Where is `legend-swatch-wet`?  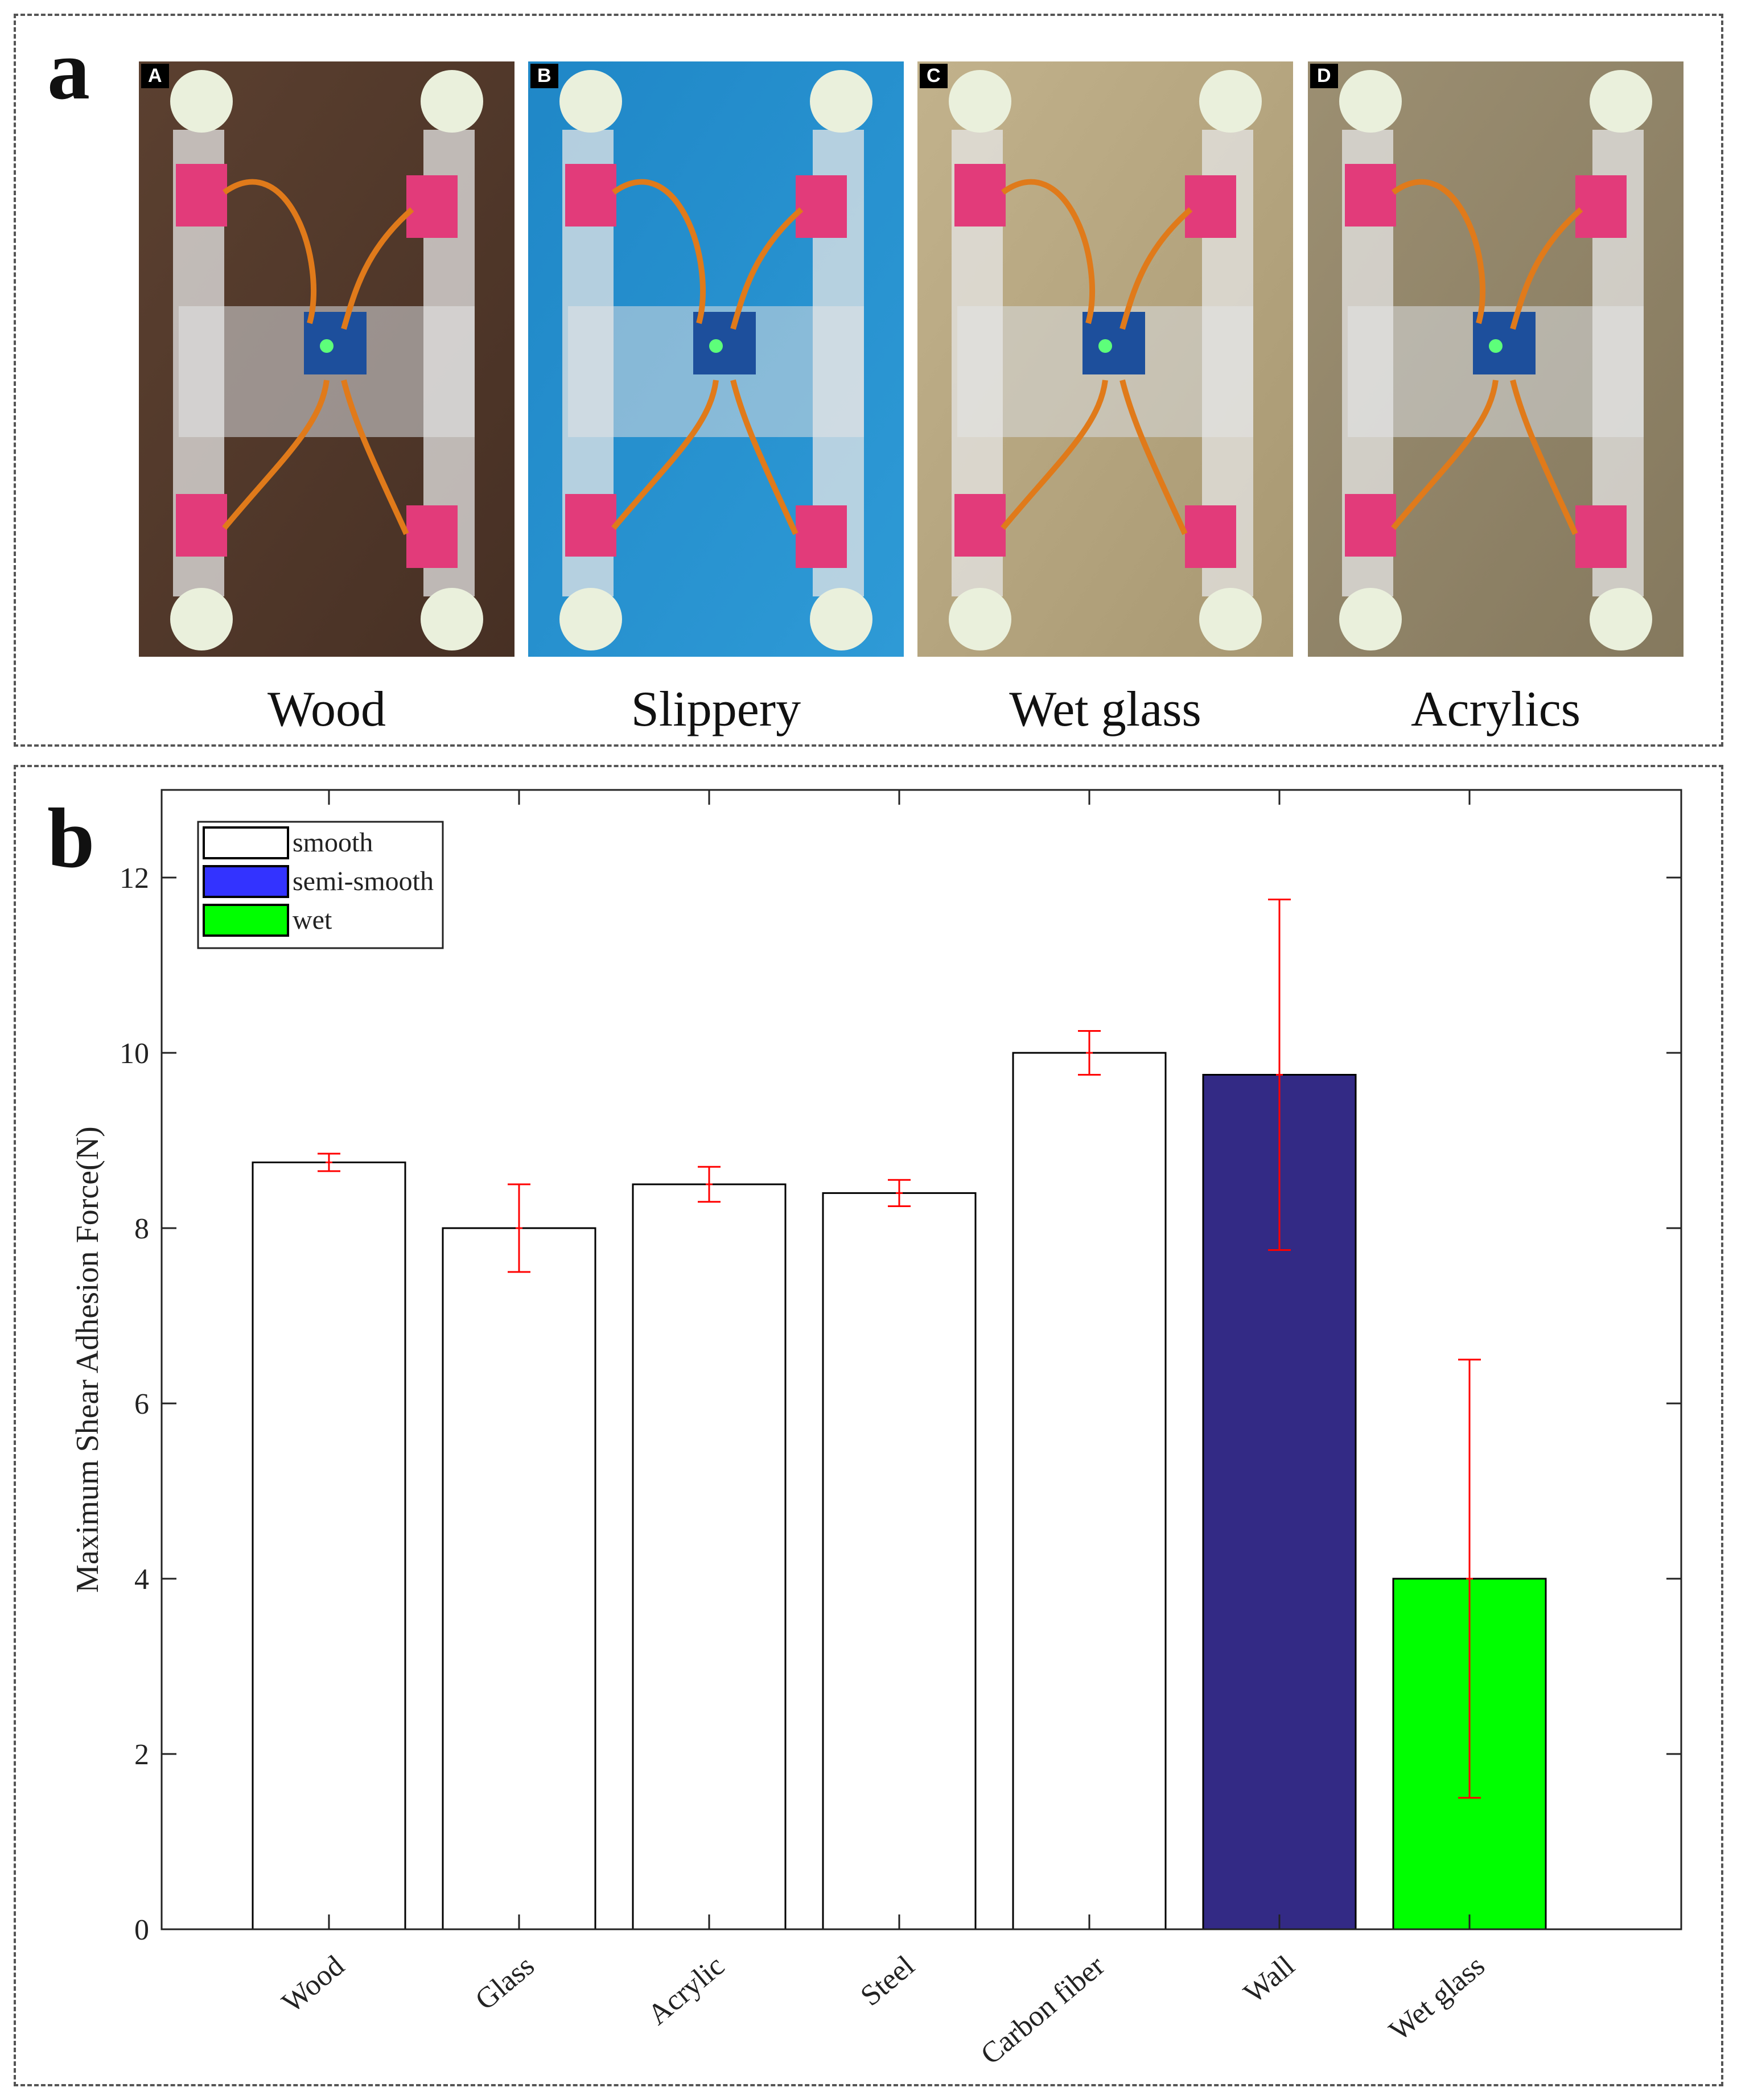
legend-swatch-wet is located at coordinates (246, 920).